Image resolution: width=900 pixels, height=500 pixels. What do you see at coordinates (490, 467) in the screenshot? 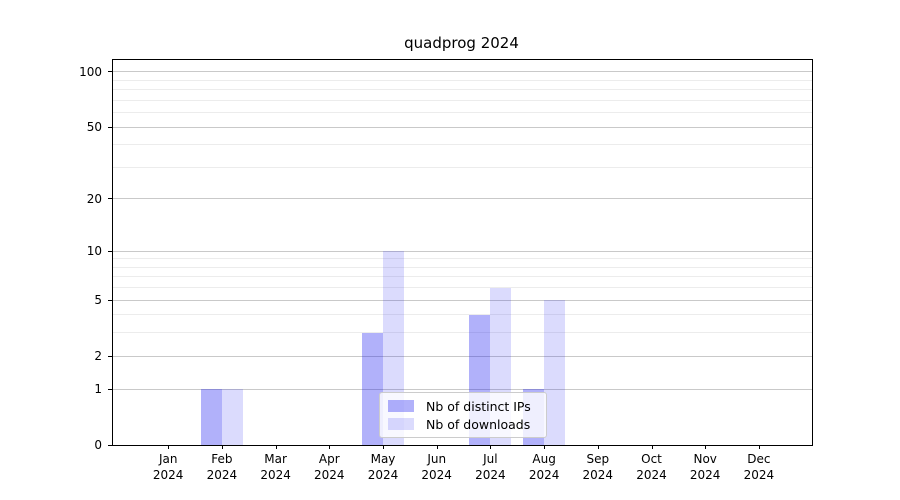
I see `x-tick-label: Jul 2024` at bounding box center [490, 467].